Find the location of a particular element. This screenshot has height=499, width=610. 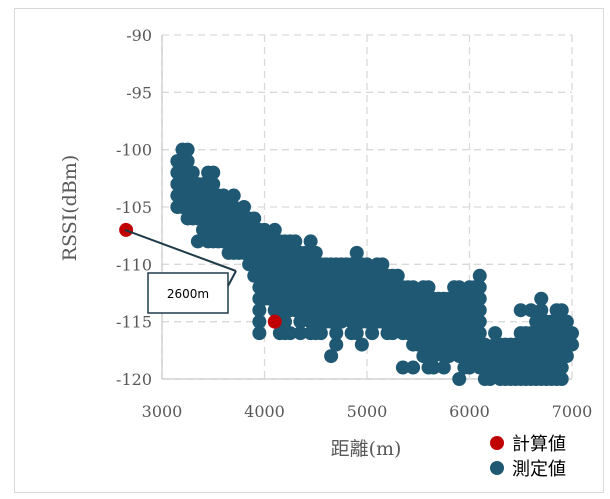

legend-label-calculated: 計算値 is located at coordinates (539, 444).